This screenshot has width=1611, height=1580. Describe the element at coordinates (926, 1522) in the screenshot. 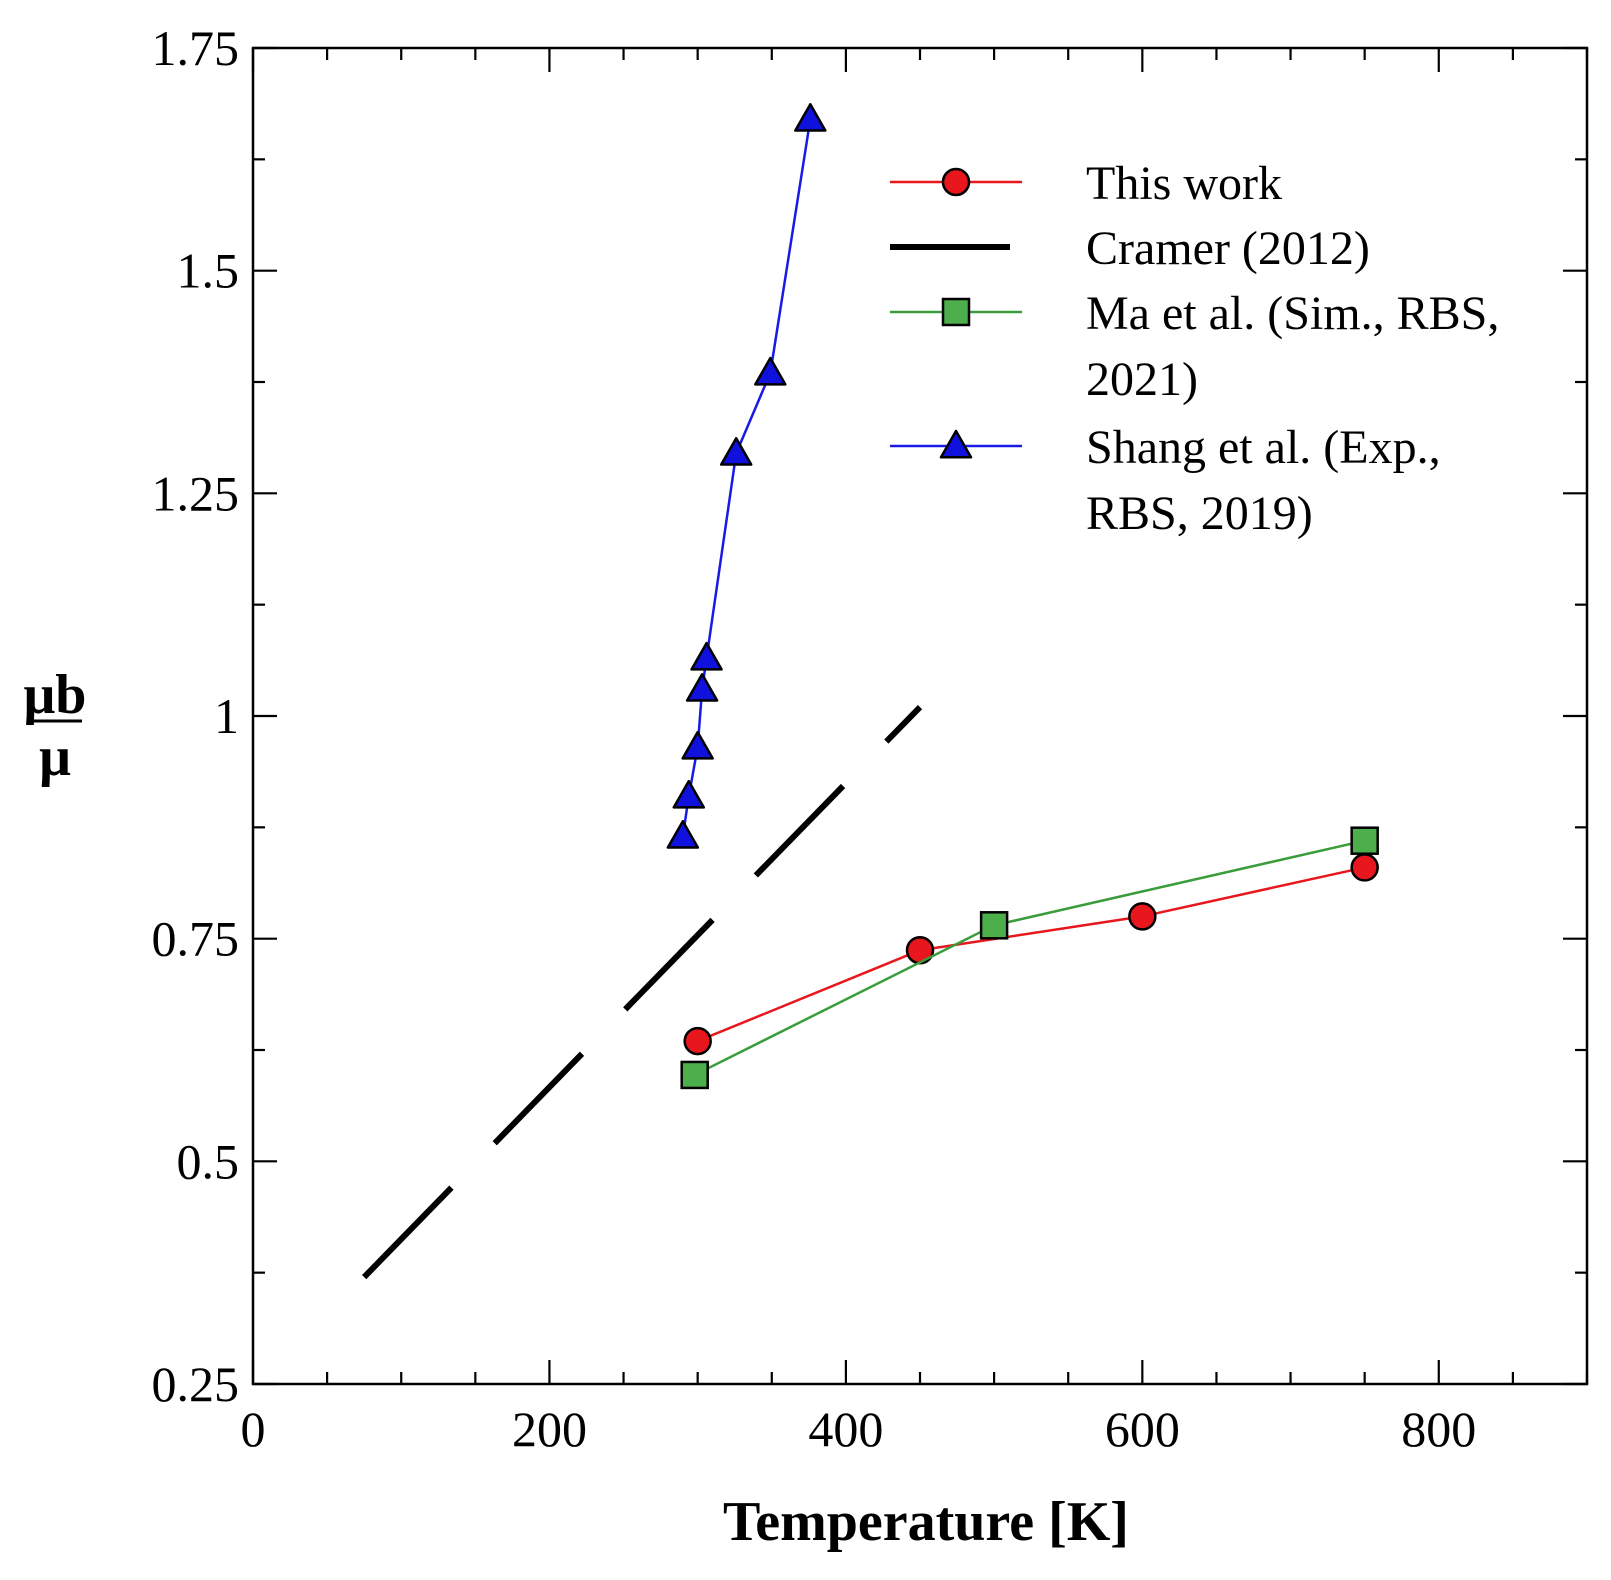

I see `x-axis-title: Temperature [K]` at that location.